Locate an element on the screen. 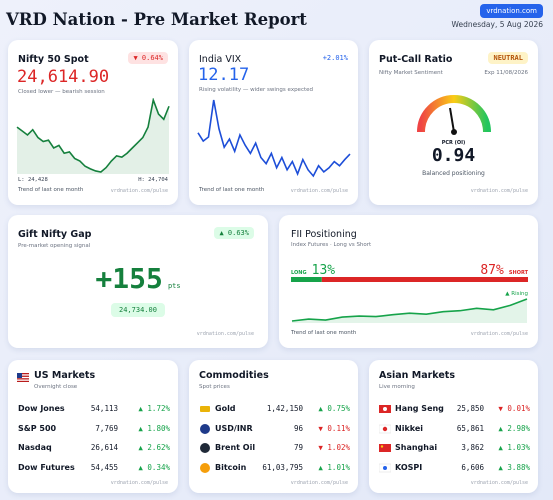 The width and height of the screenshot is (553, 500). market-name: Gold is located at coordinates (225, 408).